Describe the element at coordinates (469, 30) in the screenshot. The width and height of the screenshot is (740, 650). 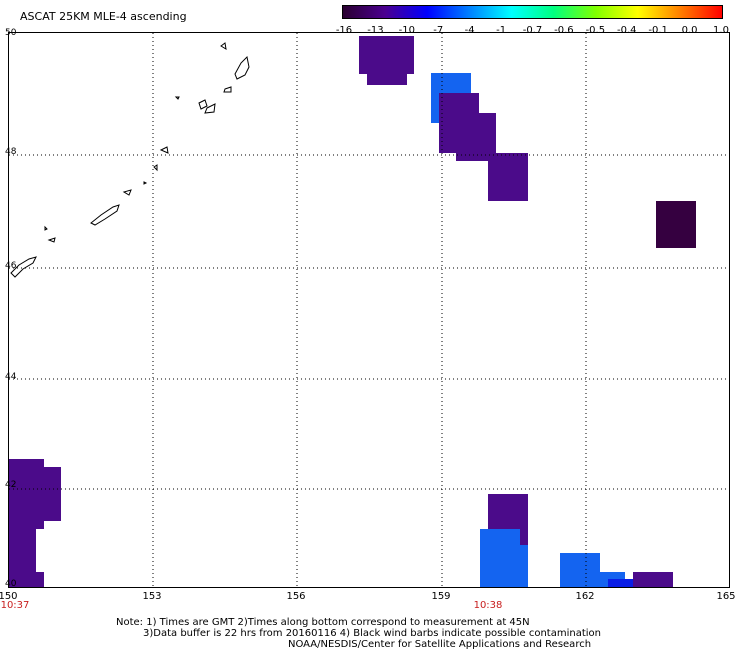
I see `color-scale-label: -4` at that location.